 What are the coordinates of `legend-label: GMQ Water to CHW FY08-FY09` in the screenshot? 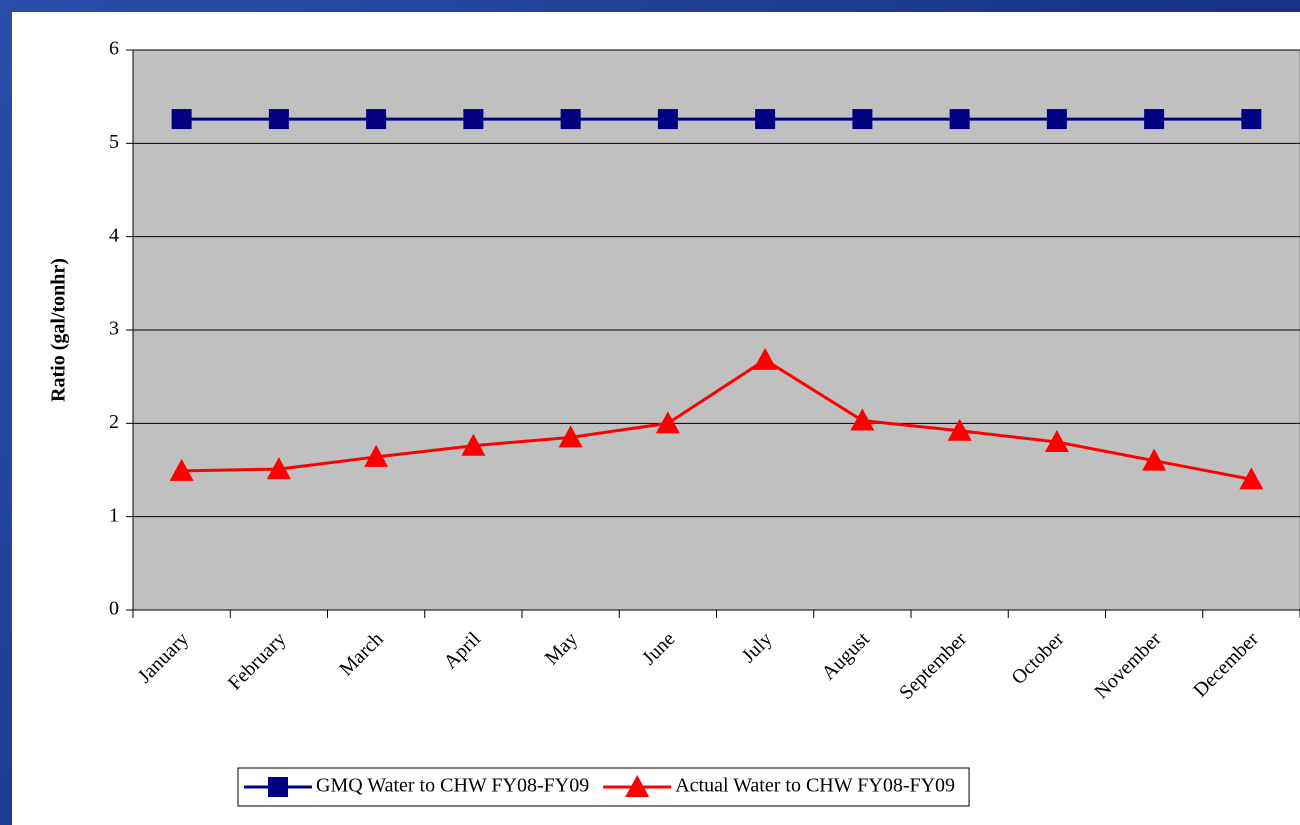 It's located at (452, 786).